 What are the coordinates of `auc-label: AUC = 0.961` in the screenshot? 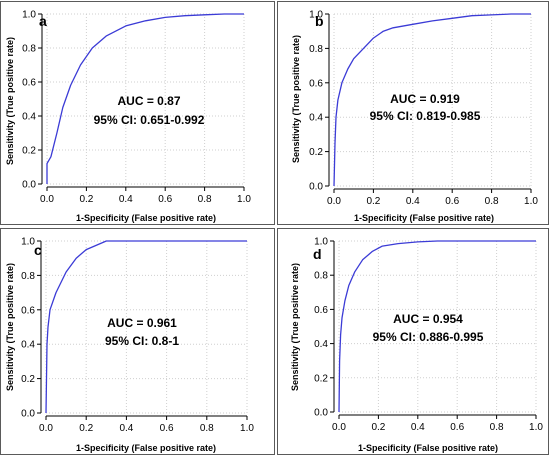 It's located at (142, 323).